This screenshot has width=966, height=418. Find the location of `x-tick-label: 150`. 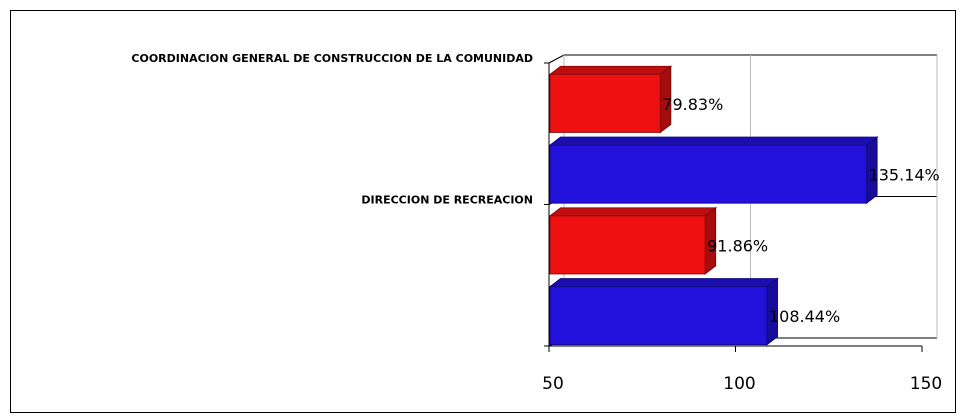

x-tick-label: 150 is located at coordinates (926, 384).